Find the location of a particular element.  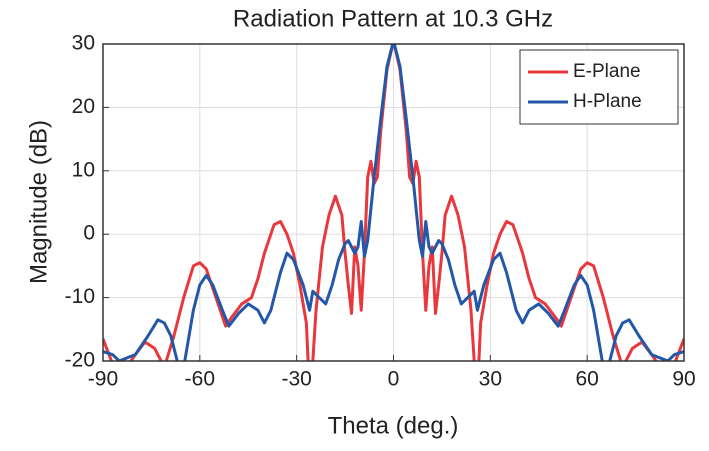

legend-label: H-Plane is located at coordinates (607, 101).